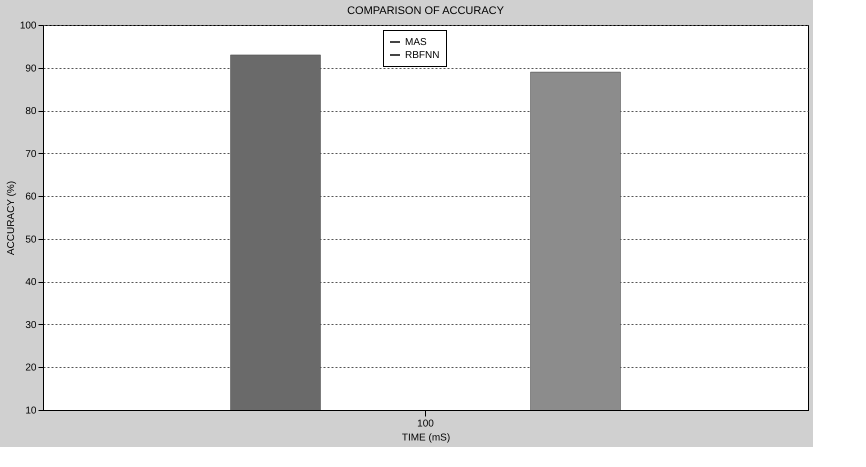 This screenshot has width=866, height=467. Describe the element at coordinates (416, 42) in the screenshot. I see `legend-label: MAS` at that location.